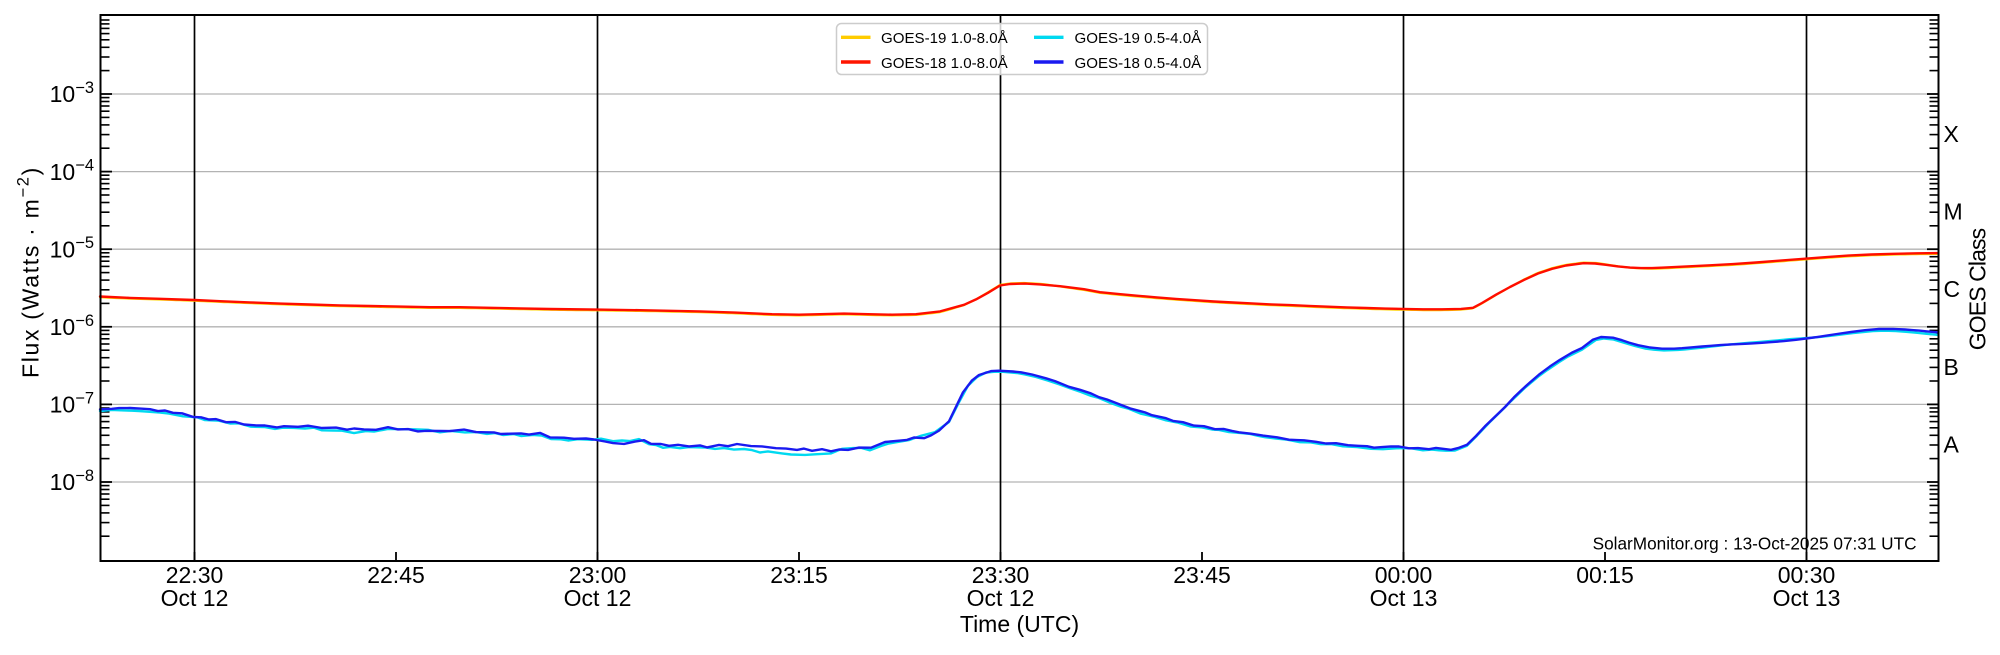 This screenshot has height=655, width=2000. I want to click on svg-text: 23:30, so click(1001, 575).